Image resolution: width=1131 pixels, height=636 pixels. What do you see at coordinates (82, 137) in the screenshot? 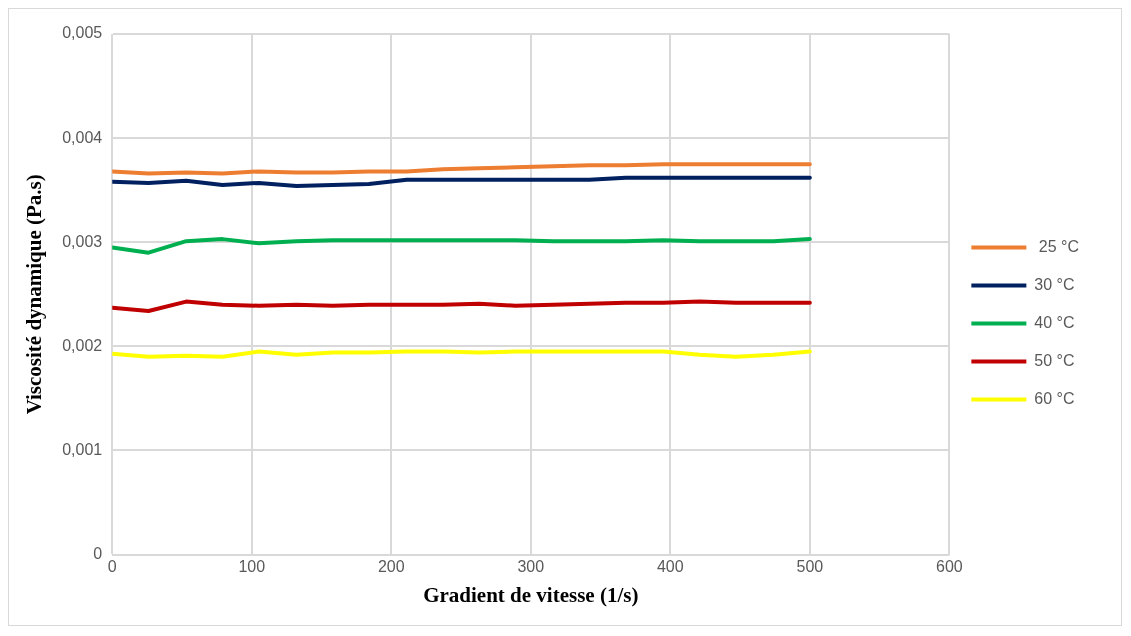
I see `y-tick-label: 0,004` at bounding box center [82, 137].